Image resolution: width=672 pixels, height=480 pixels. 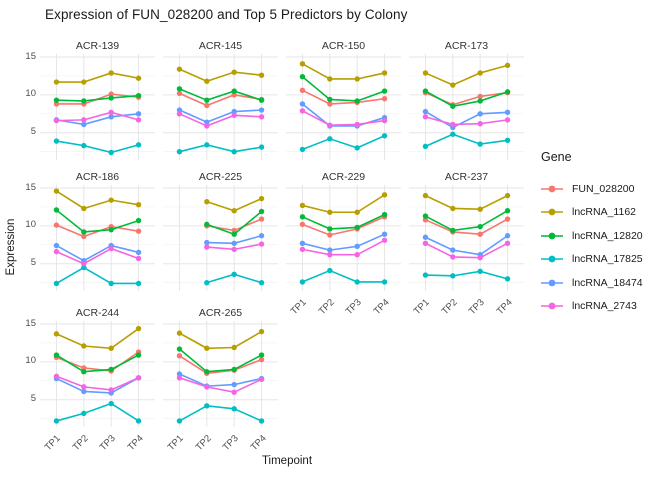 I want to click on x-tick-label: TP3, so click(x=476, y=307).